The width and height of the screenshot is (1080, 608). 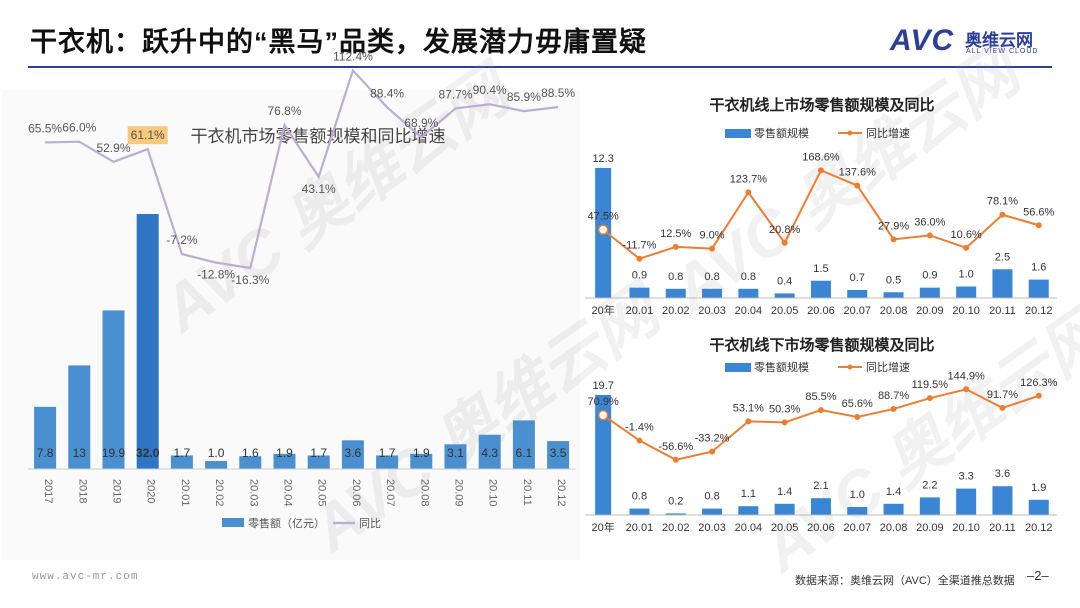 What do you see at coordinates (857, 495) in the screenshot?
I see `chart3-bar-label: 1.0` at bounding box center [857, 495].